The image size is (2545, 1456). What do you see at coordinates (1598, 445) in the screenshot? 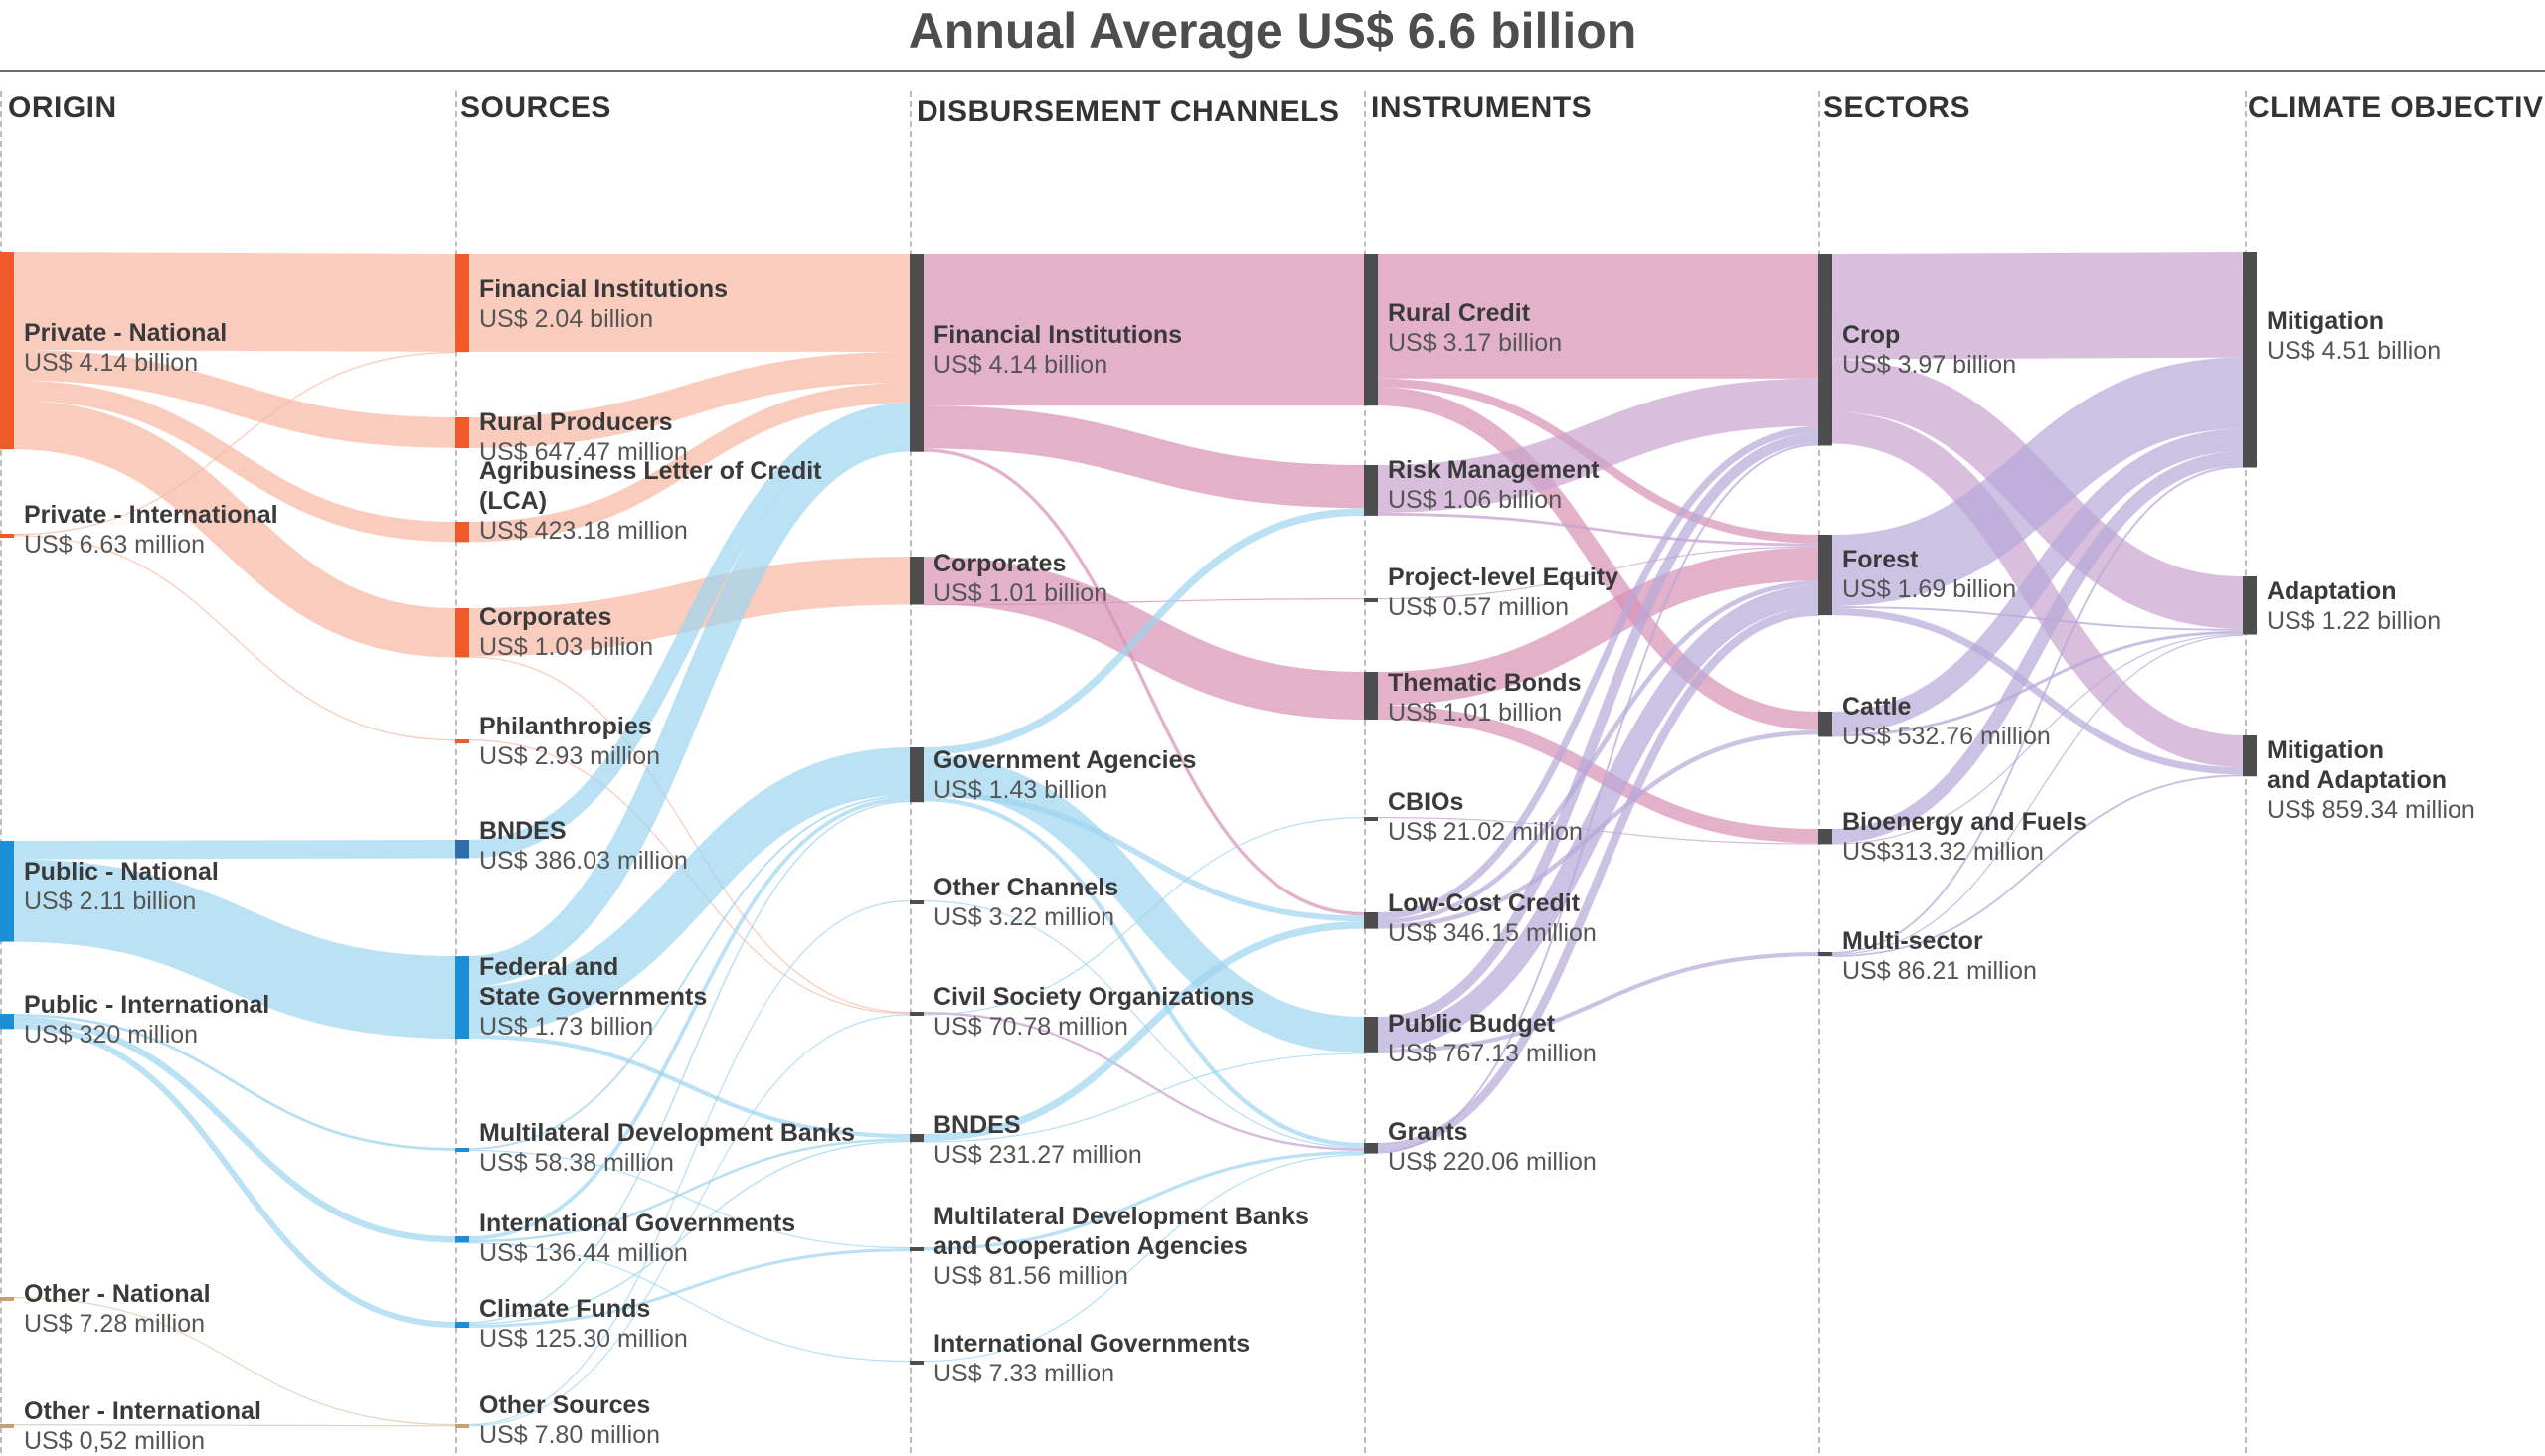
I see `flow-i_rm-to-x_cr` at bounding box center [1598, 445].